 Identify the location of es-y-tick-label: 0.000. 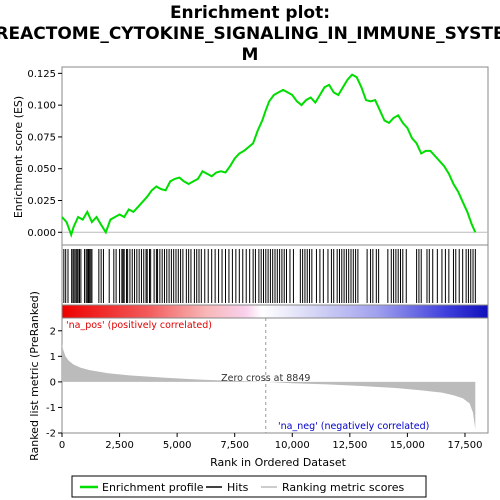
(41, 233).